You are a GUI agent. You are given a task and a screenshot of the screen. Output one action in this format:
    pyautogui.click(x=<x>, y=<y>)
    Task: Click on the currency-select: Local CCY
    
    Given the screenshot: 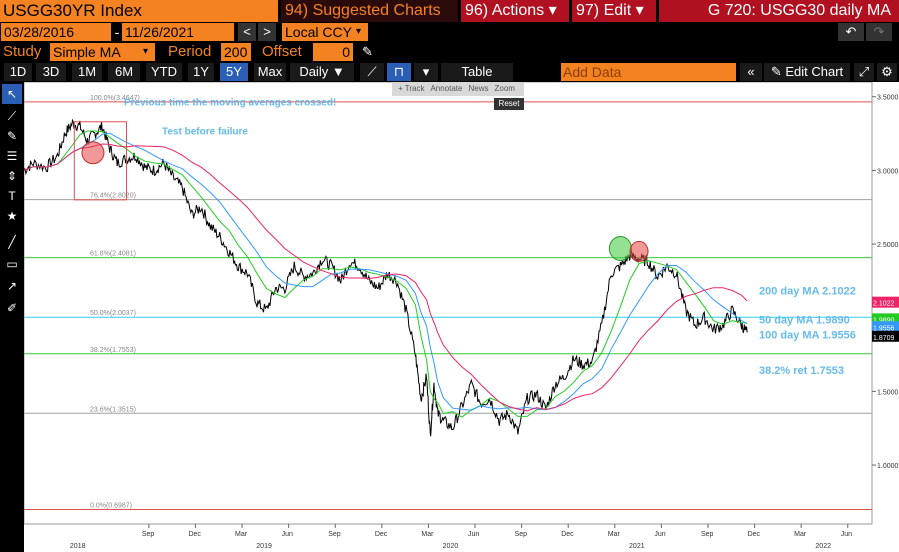 What is the action you would take?
    pyautogui.click(x=325, y=32)
    